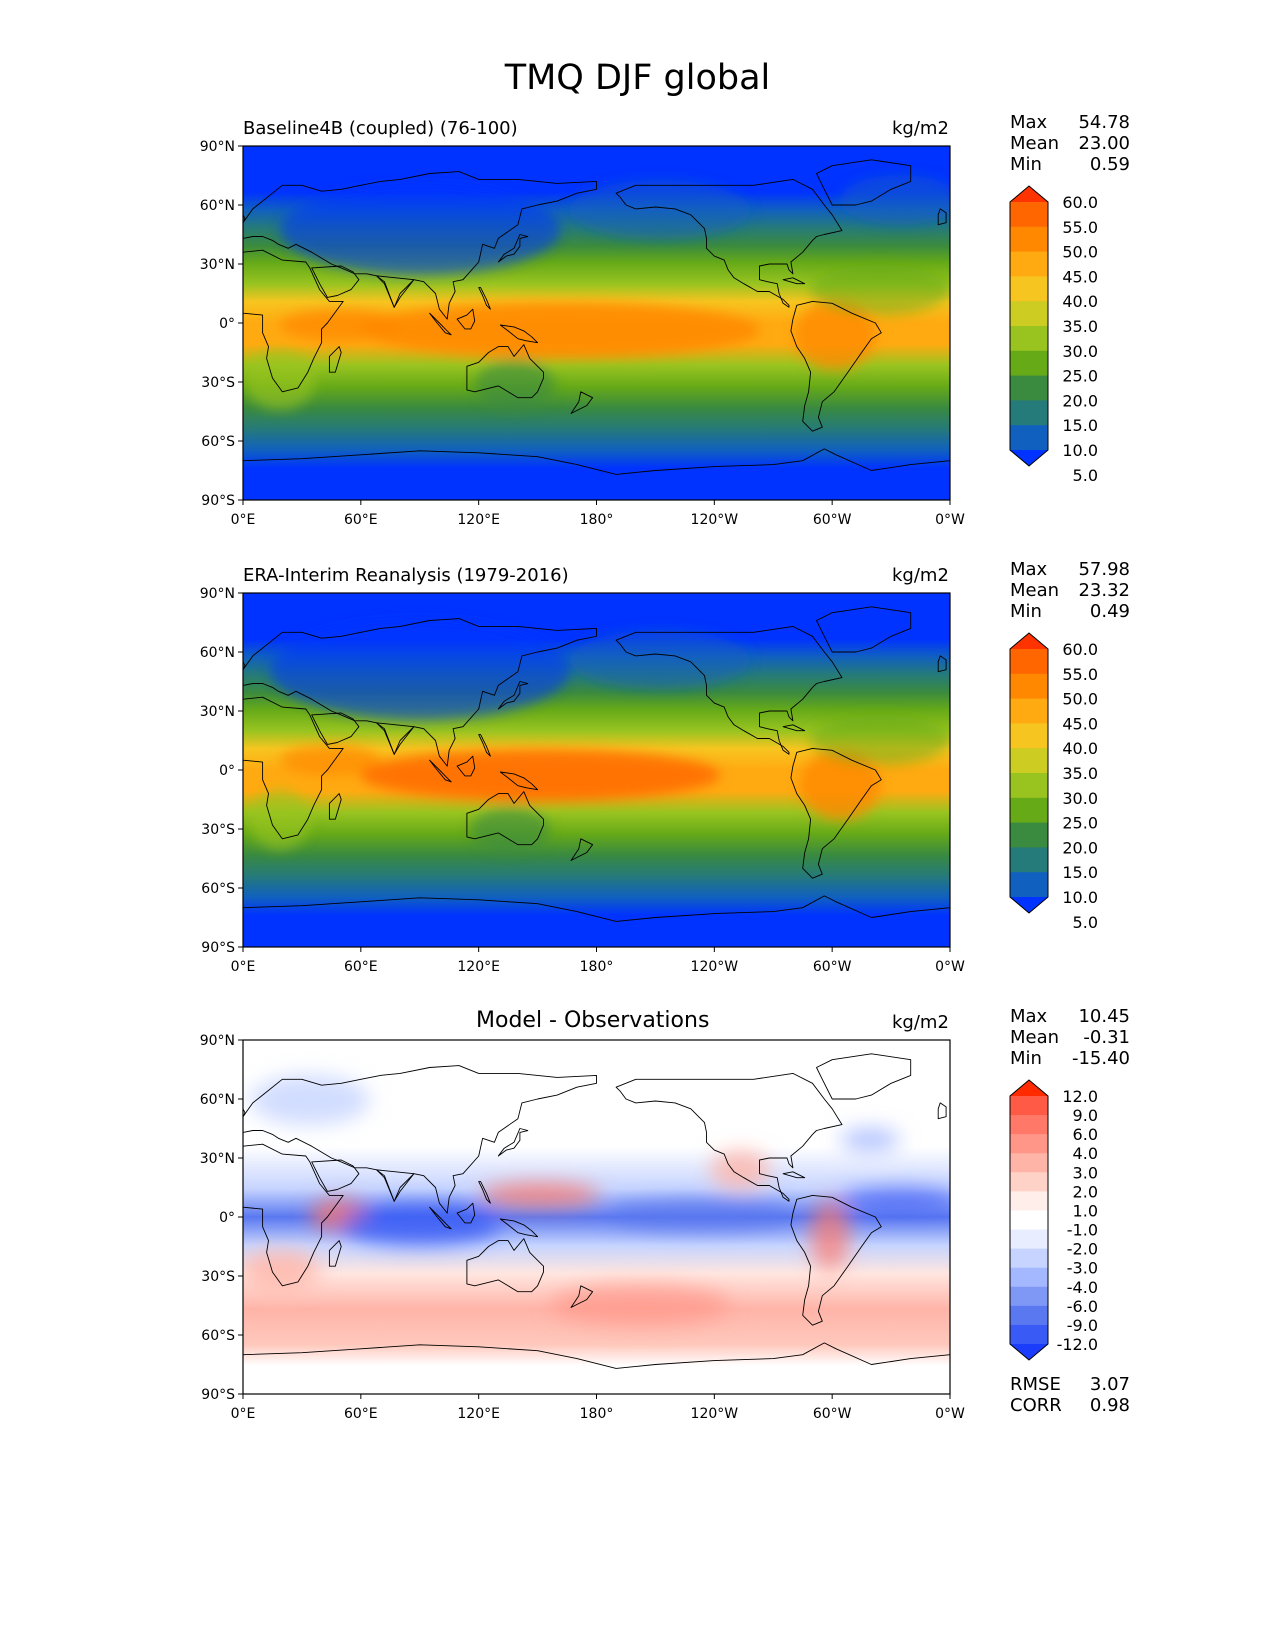  What do you see at coordinates (1080, 674) in the screenshot?
I see `colorbar-tick-label: 55.0` at bounding box center [1080, 674].